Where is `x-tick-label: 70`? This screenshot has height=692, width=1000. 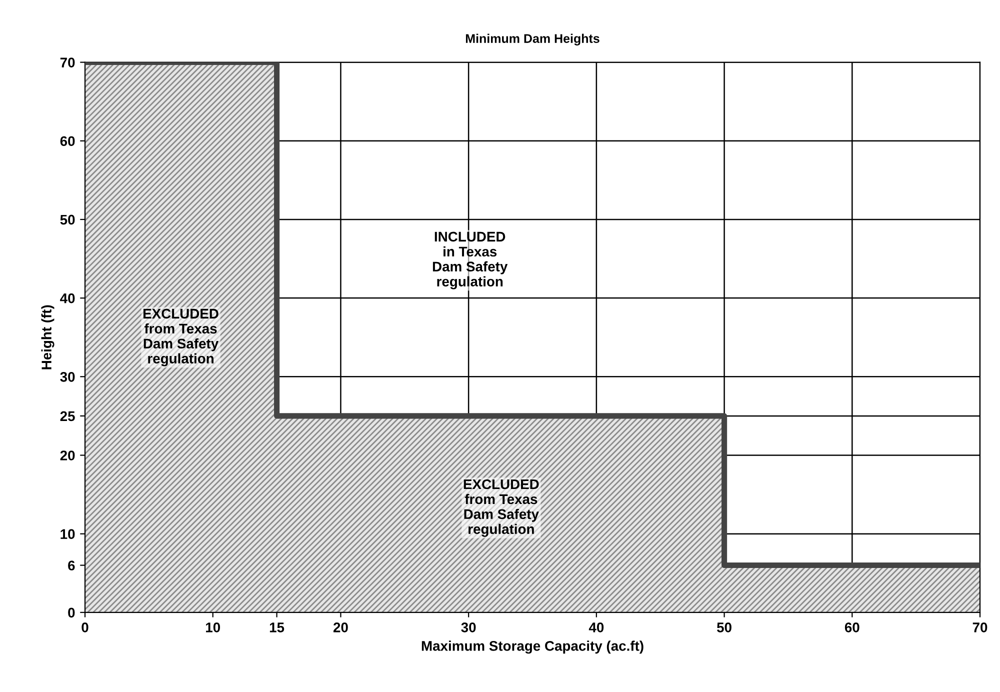
x-tick-label: 70 is located at coordinates (980, 627).